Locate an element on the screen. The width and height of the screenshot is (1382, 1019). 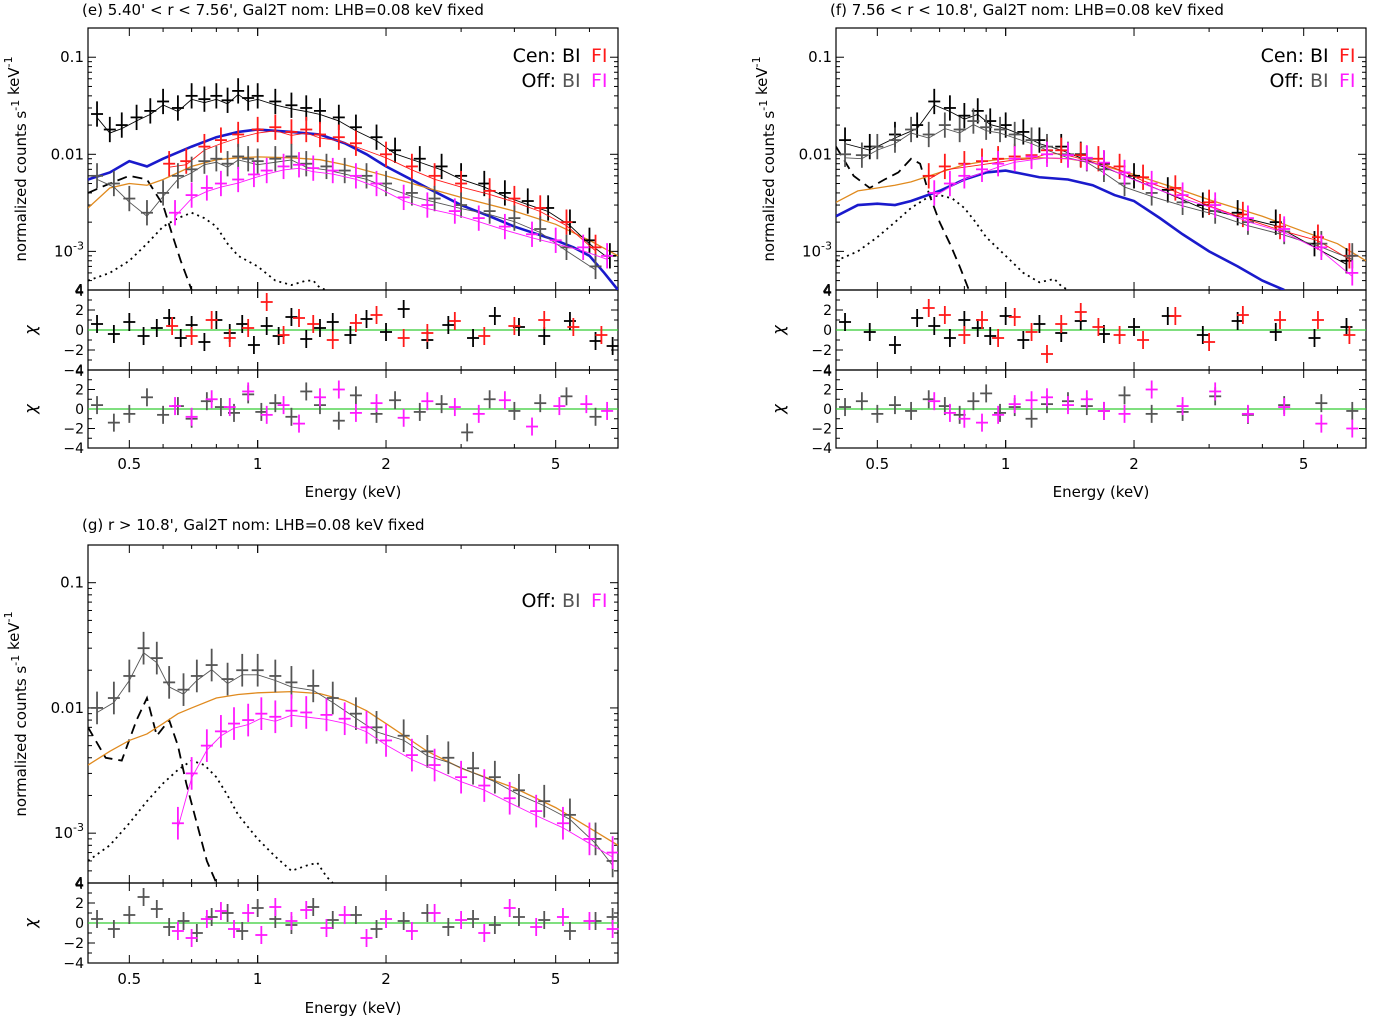
legend-row: Off: BI FI is located at coordinates (565, 81).